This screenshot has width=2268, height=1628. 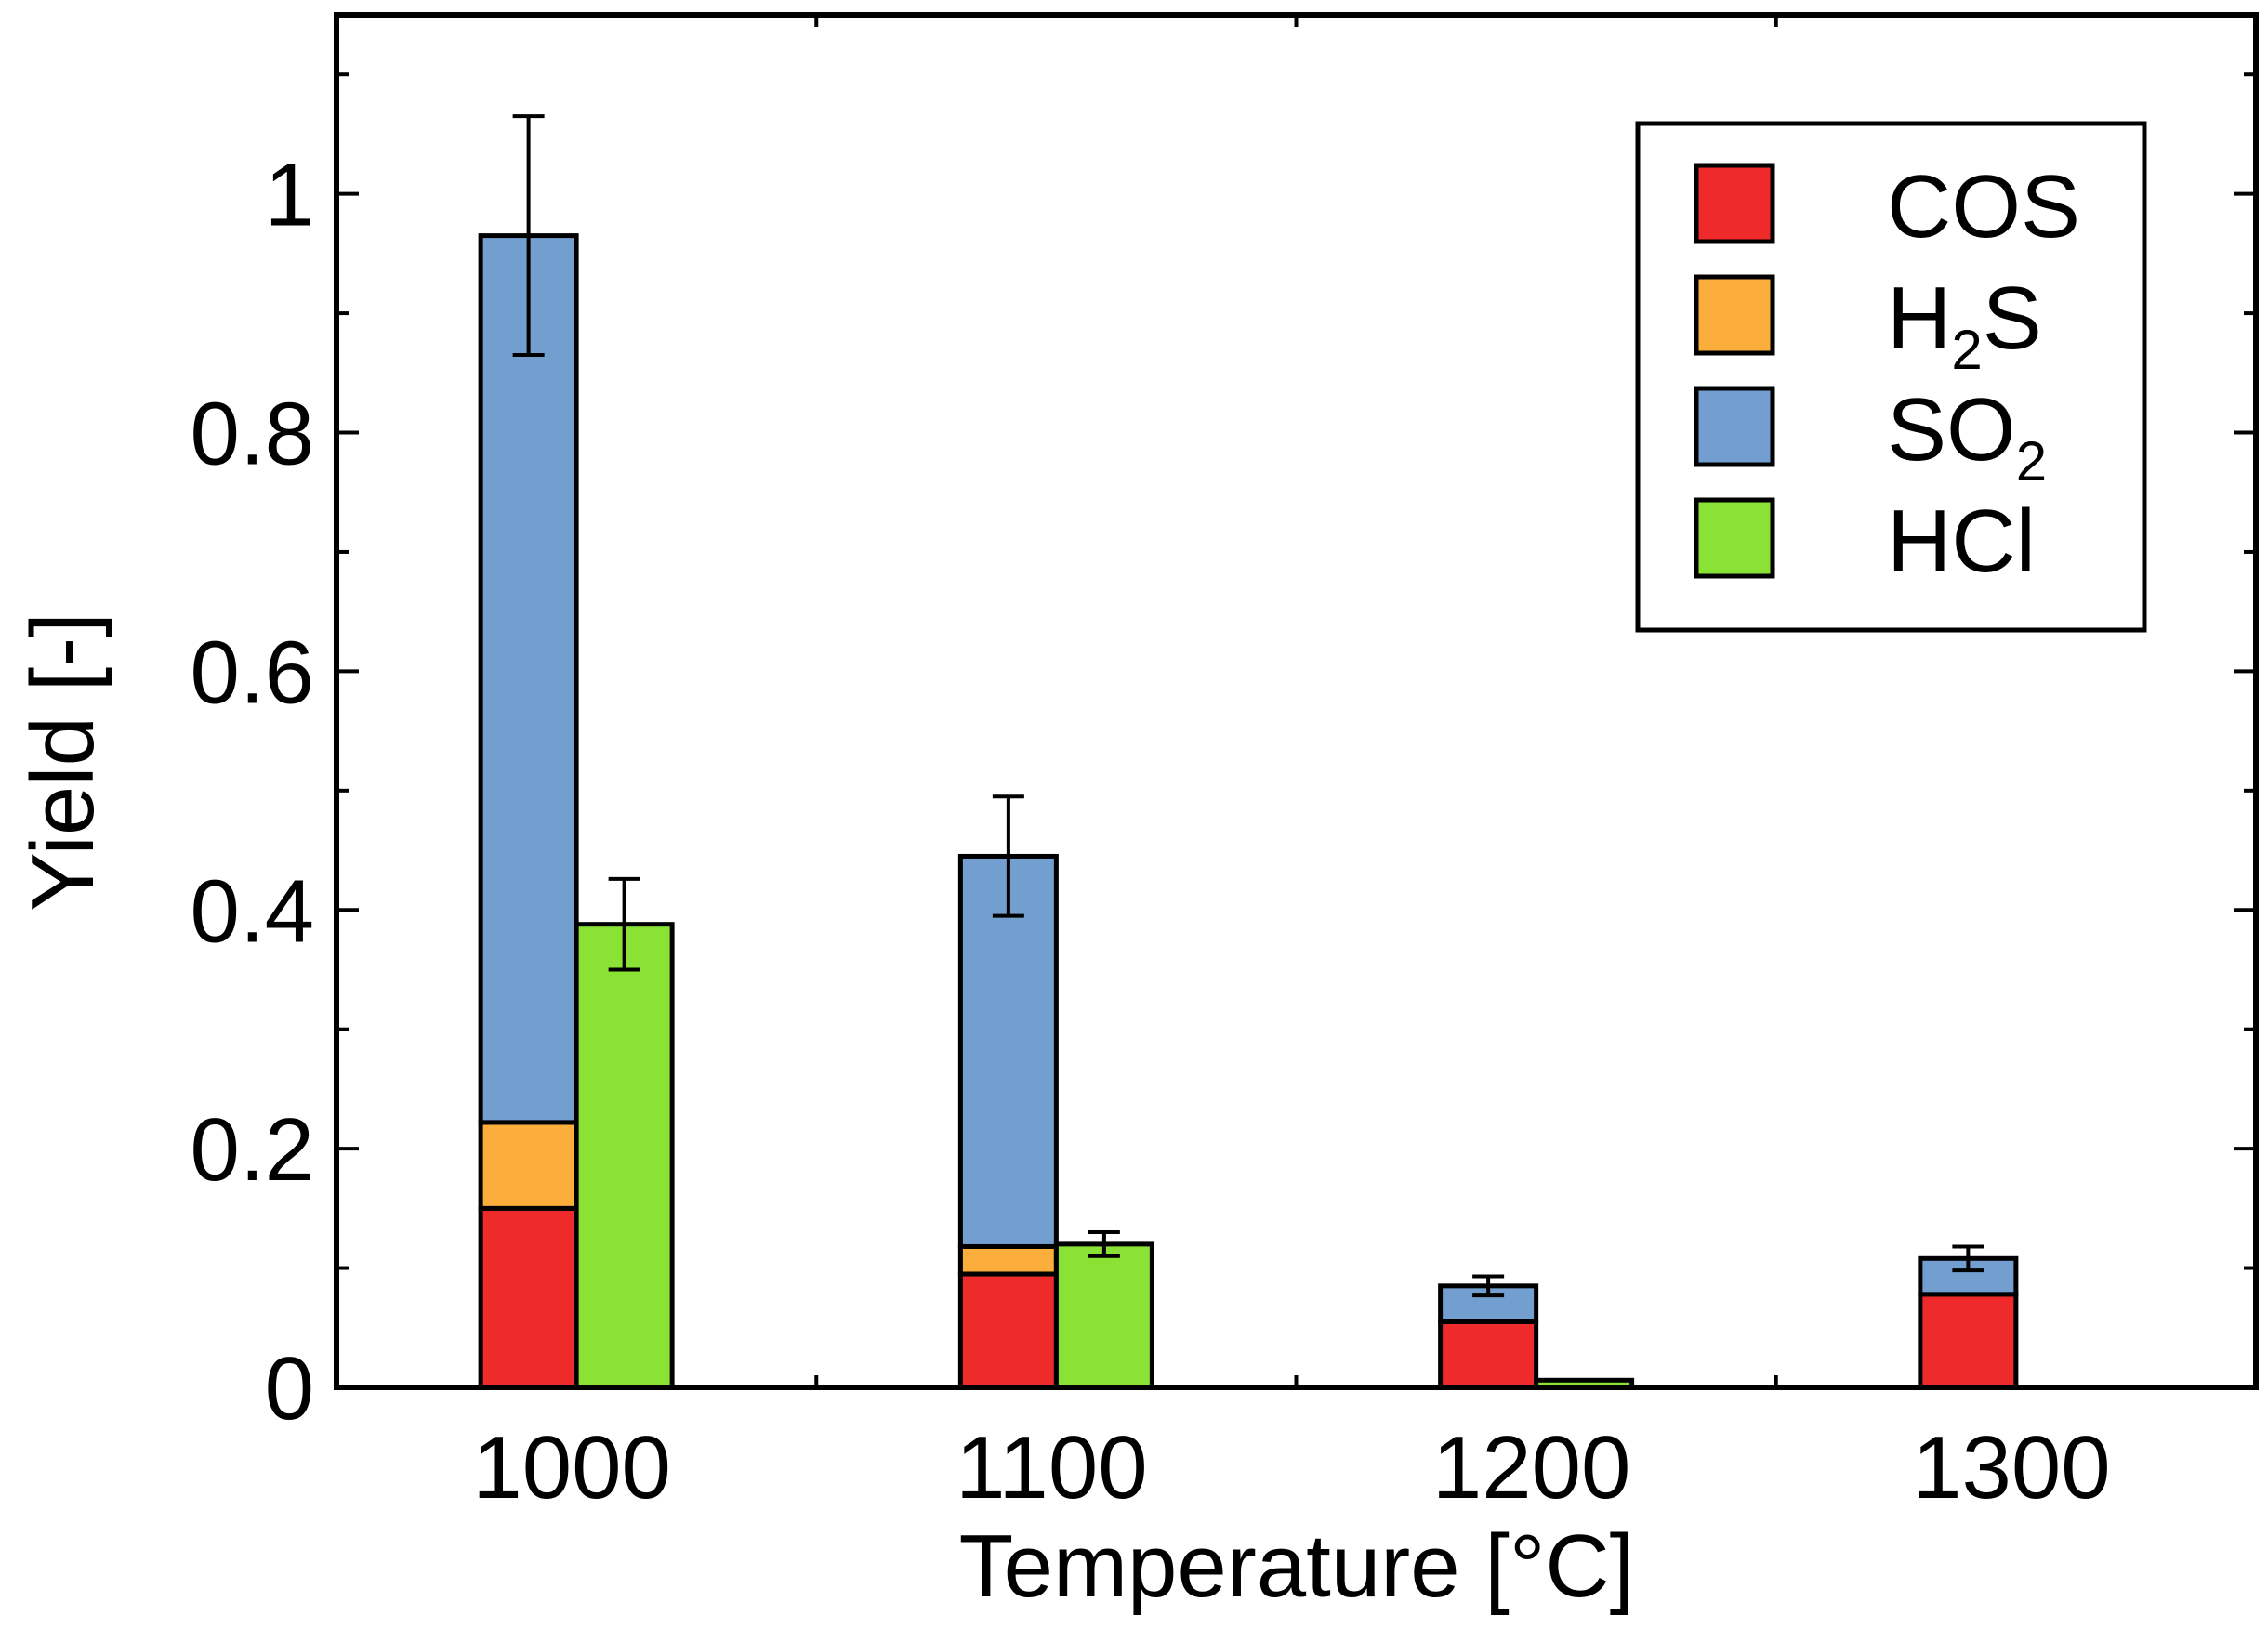 I want to click on y-tick-labels: 0 0.2 0.4 0.6 0.8 1, so click(x=253, y=792).